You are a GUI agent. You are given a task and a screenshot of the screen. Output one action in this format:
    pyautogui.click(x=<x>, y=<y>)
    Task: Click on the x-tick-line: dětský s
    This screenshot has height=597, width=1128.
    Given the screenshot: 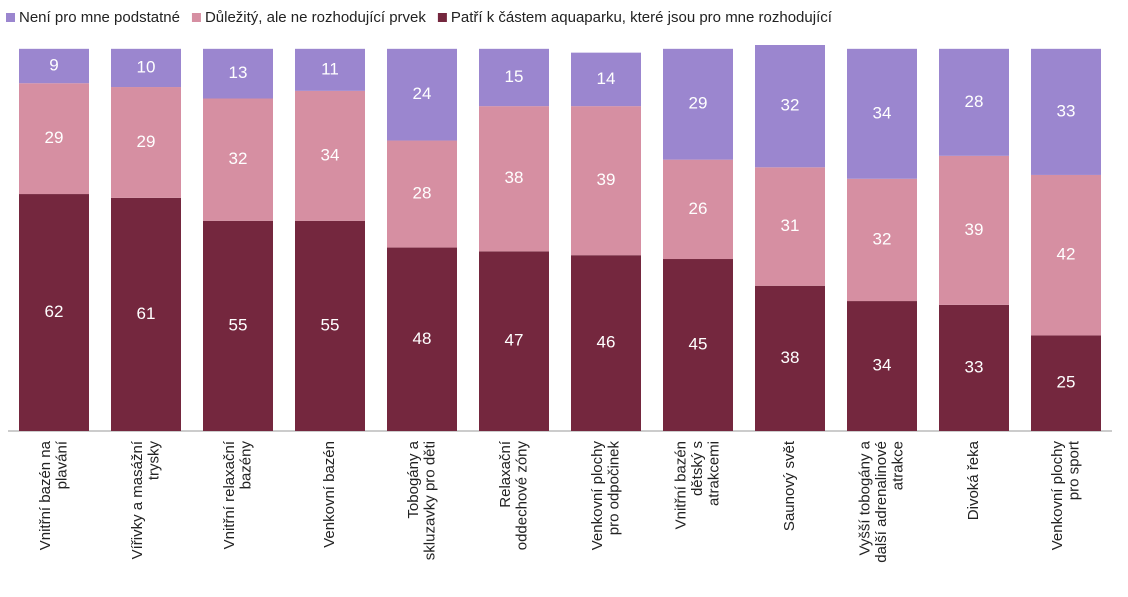 What is the action you would take?
    pyautogui.click(x=697, y=468)
    